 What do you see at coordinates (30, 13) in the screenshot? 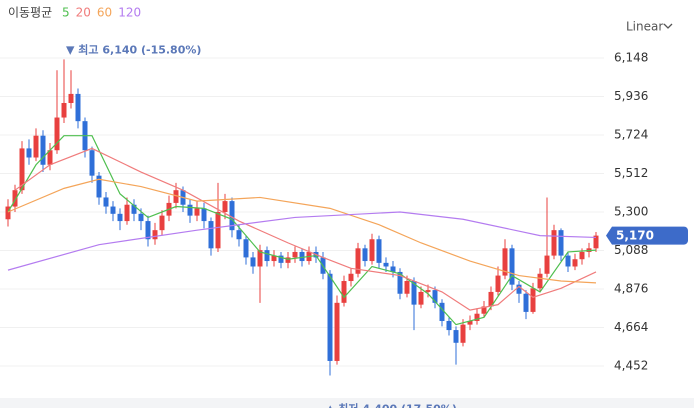
I see `legend-title: 이동평균` at bounding box center [30, 13].